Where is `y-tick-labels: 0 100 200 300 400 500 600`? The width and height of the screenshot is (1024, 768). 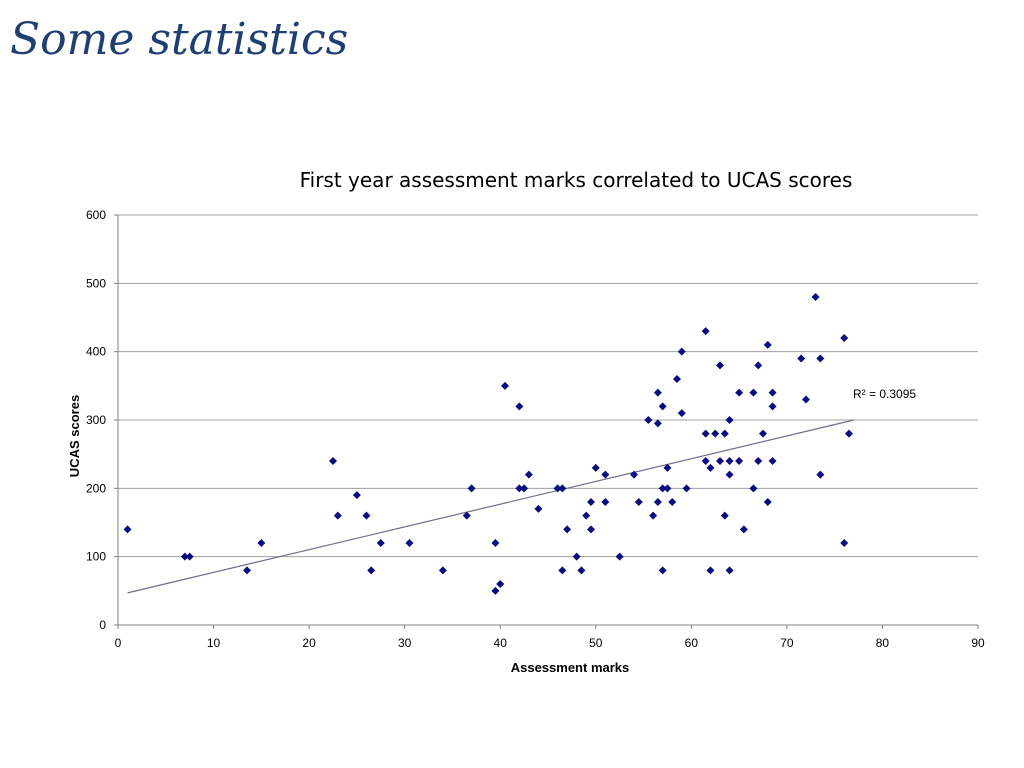 y-tick-labels: 0 100 200 300 400 500 600 is located at coordinates (96, 420).